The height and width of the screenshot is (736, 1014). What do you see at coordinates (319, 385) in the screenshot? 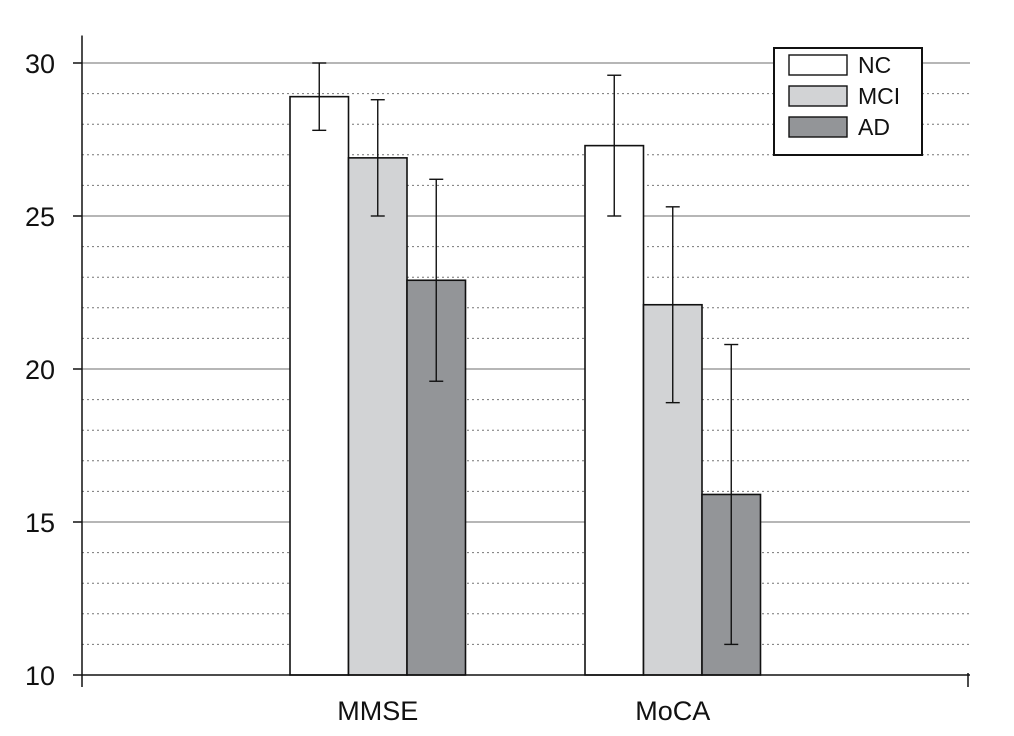
I see `bar-nc-mmse` at bounding box center [319, 385].